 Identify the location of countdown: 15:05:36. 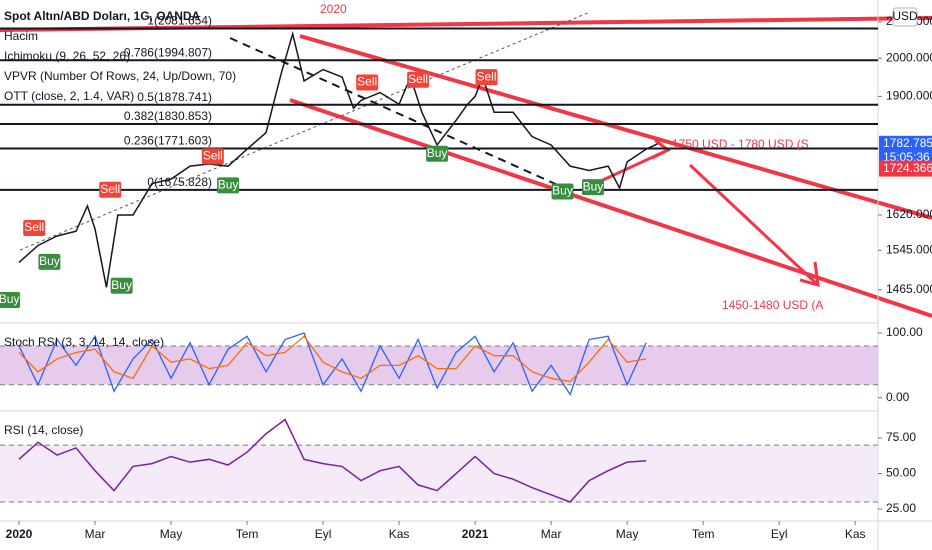
(906, 157).